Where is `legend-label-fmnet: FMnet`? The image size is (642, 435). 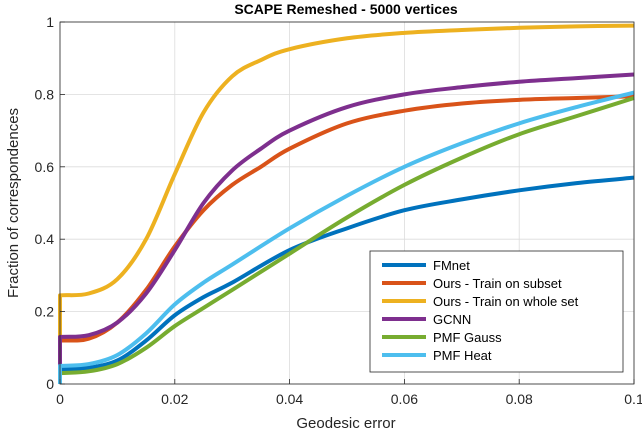
legend-label-fmnet: FMnet is located at coordinates (451, 265).